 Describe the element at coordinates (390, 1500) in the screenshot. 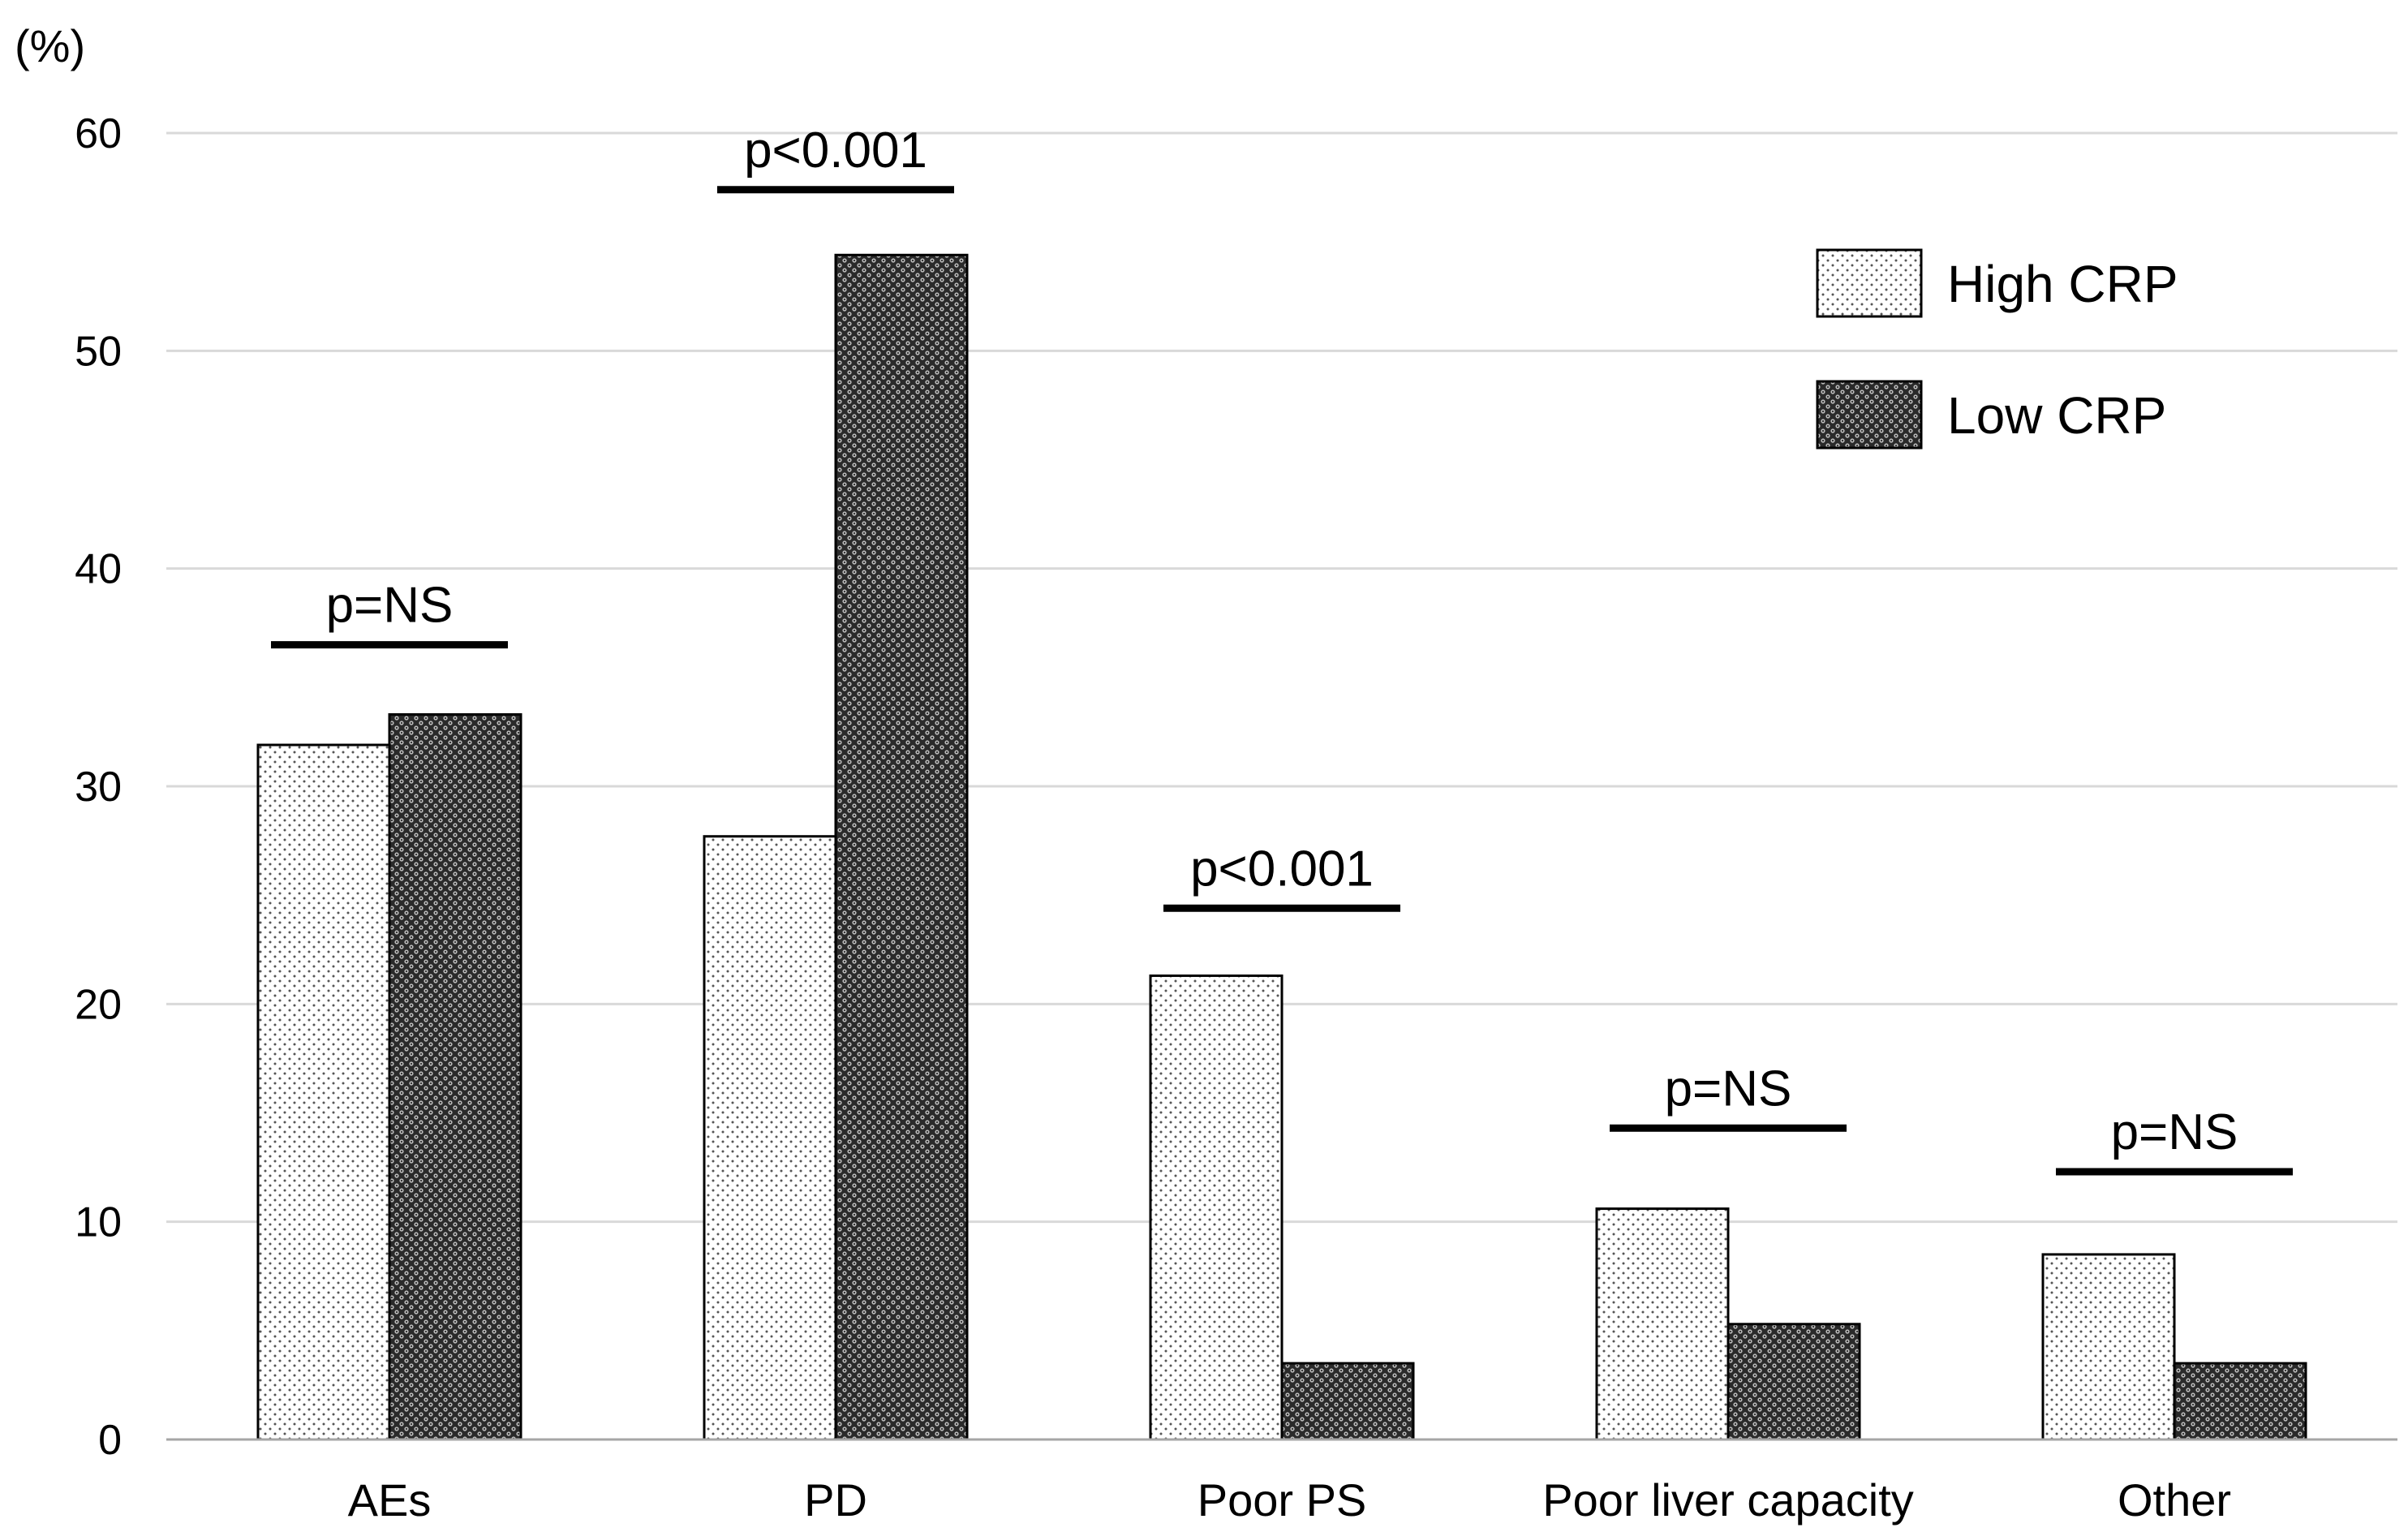

I see `x-tick-label-aes: AEs` at that location.